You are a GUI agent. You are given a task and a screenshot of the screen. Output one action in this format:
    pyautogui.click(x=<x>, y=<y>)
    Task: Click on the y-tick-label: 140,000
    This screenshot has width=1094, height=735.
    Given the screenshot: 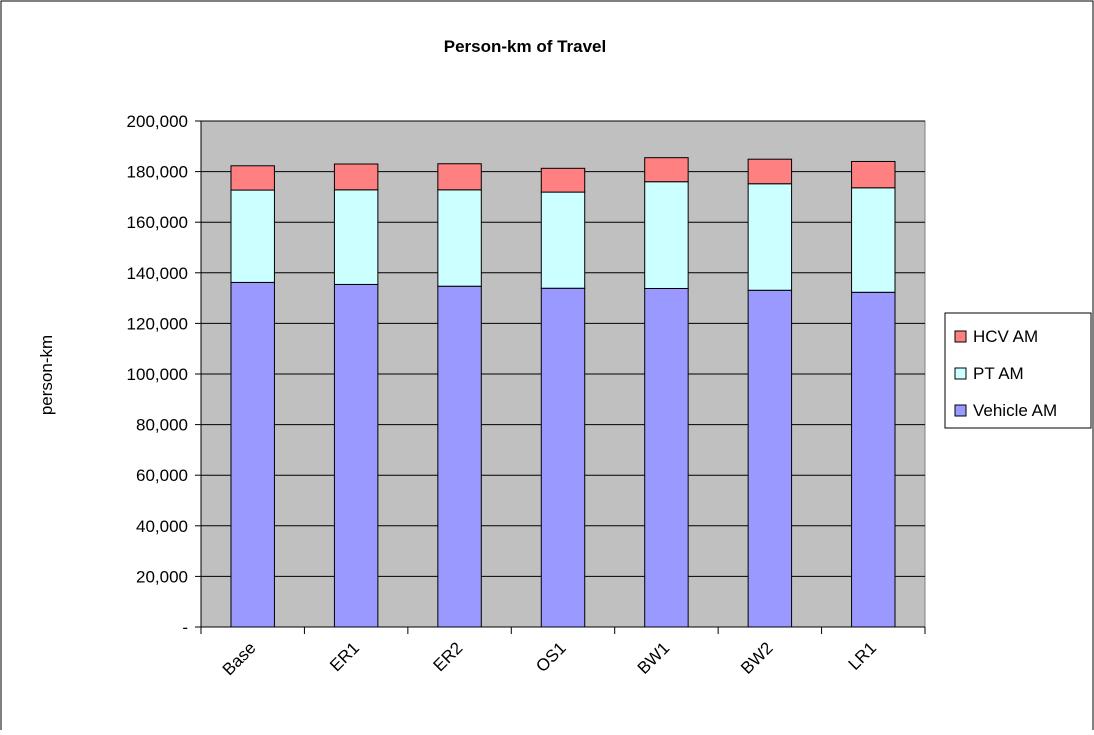 What is the action you would take?
    pyautogui.click(x=157, y=273)
    